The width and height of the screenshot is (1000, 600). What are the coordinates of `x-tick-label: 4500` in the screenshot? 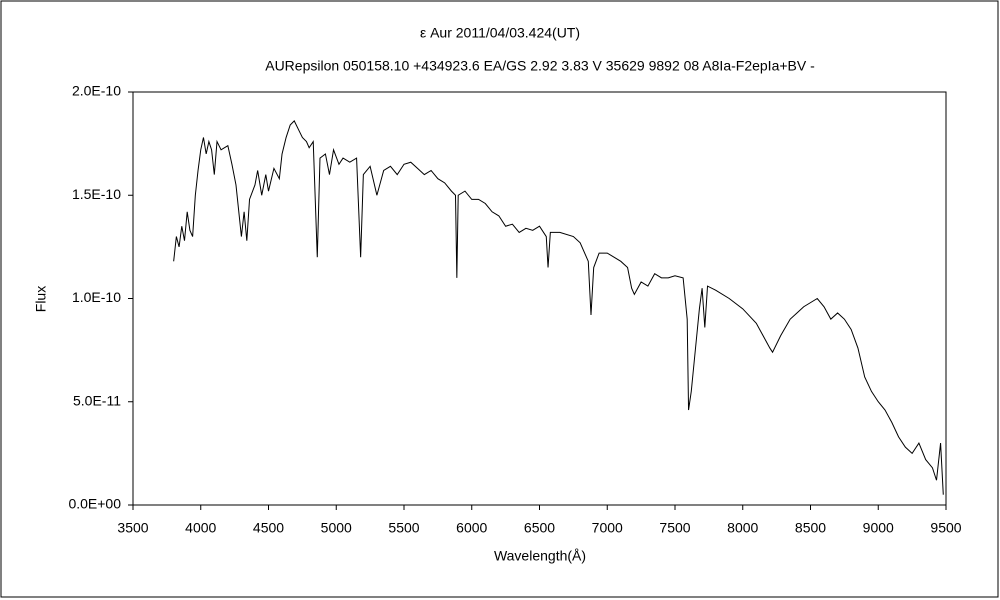 It's located at (268, 528).